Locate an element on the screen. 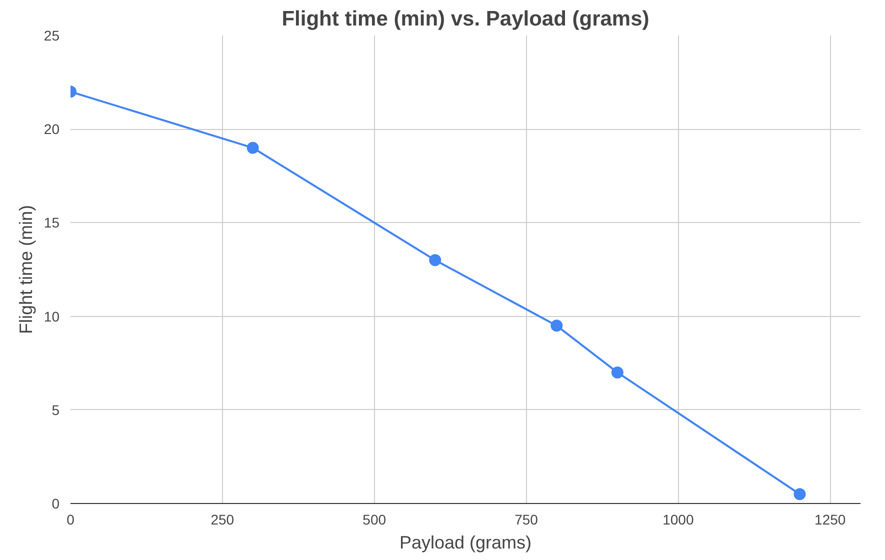  y-axis-title: Flight time (min) is located at coordinates (26, 269).